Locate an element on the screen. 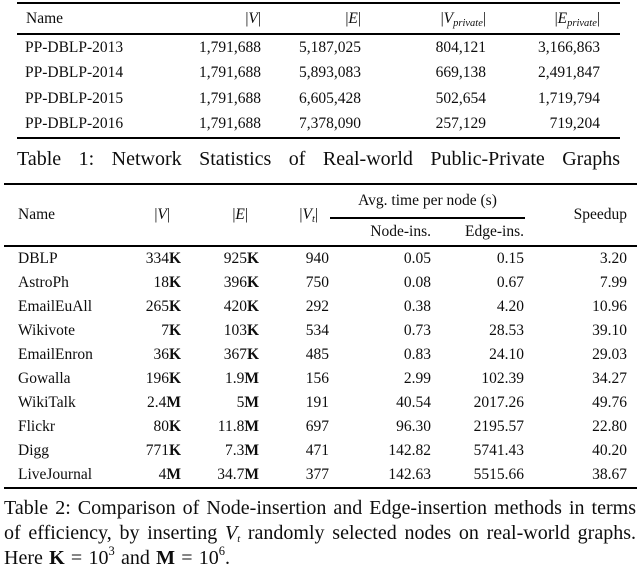  value-cell: 534 is located at coordinates (317, 330).